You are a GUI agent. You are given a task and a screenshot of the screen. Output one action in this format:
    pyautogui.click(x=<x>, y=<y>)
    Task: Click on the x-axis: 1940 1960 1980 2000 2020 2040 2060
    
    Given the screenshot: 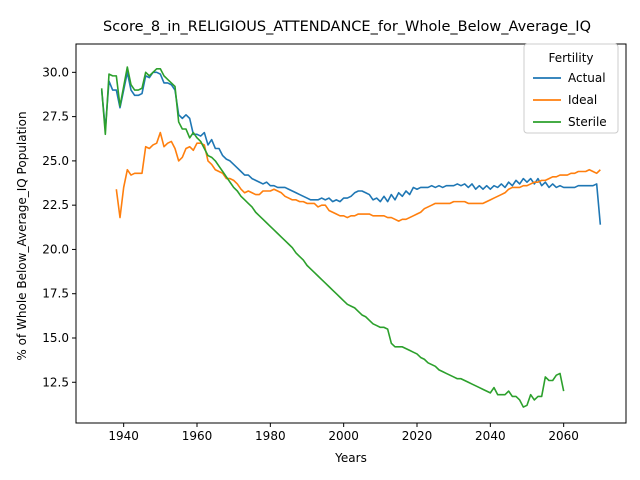 What is the action you would take?
    pyautogui.click(x=343, y=433)
    